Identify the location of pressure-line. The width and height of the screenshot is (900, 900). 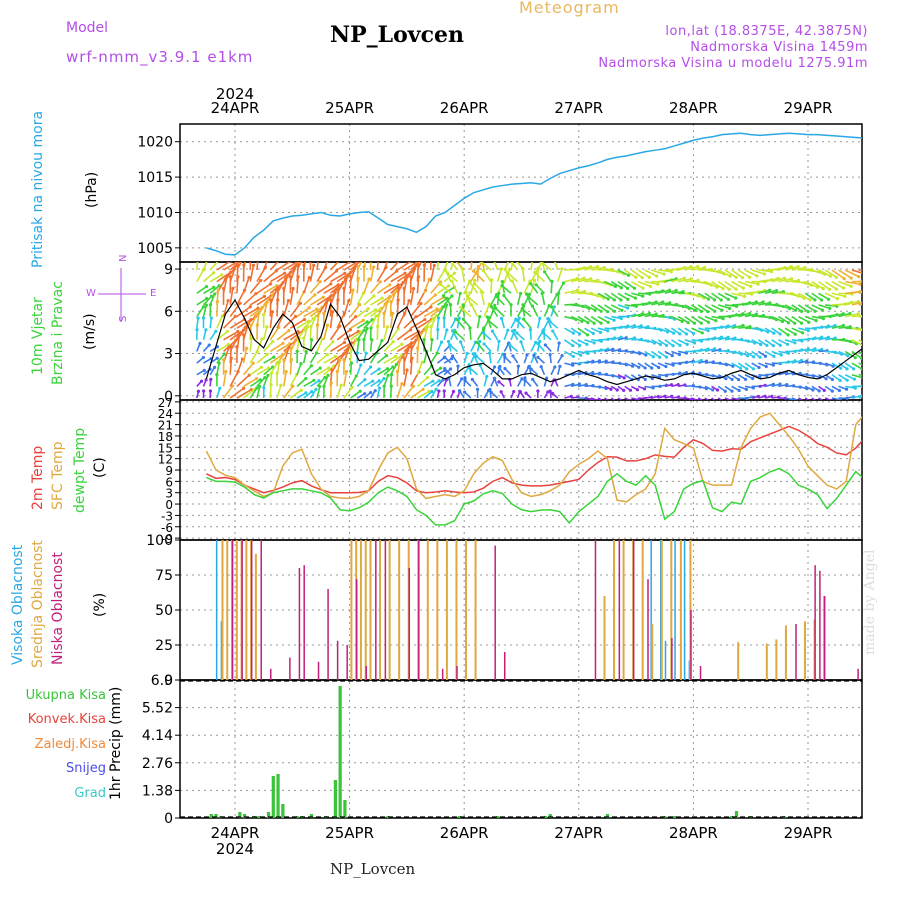
(534, 194).